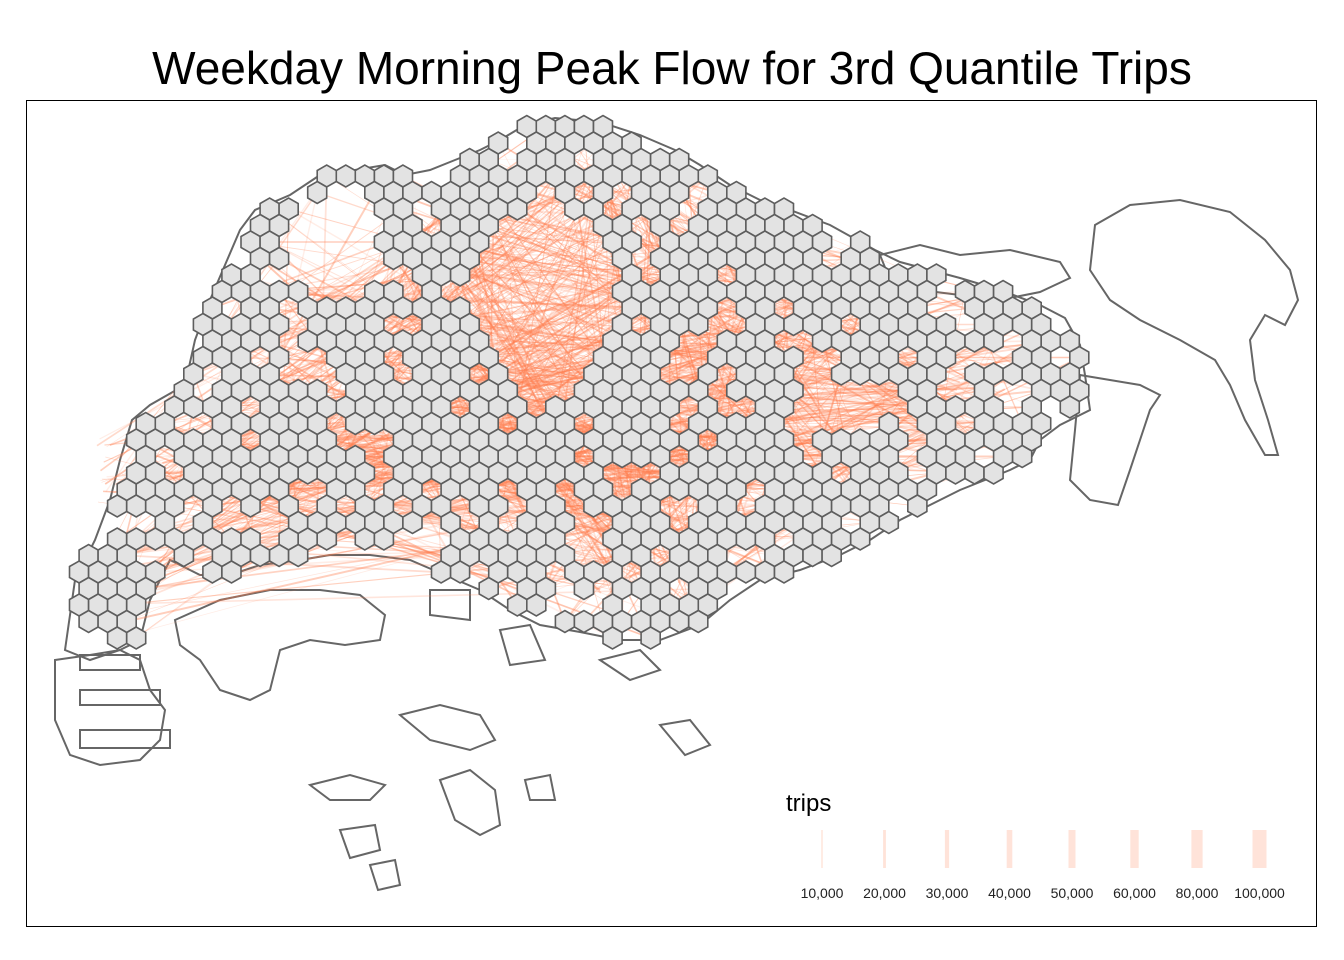 This screenshot has height=960, width=1344. What do you see at coordinates (280, 645) in the screenshot?
I see `jurong-island-outline` at bounding box center [280, 645].